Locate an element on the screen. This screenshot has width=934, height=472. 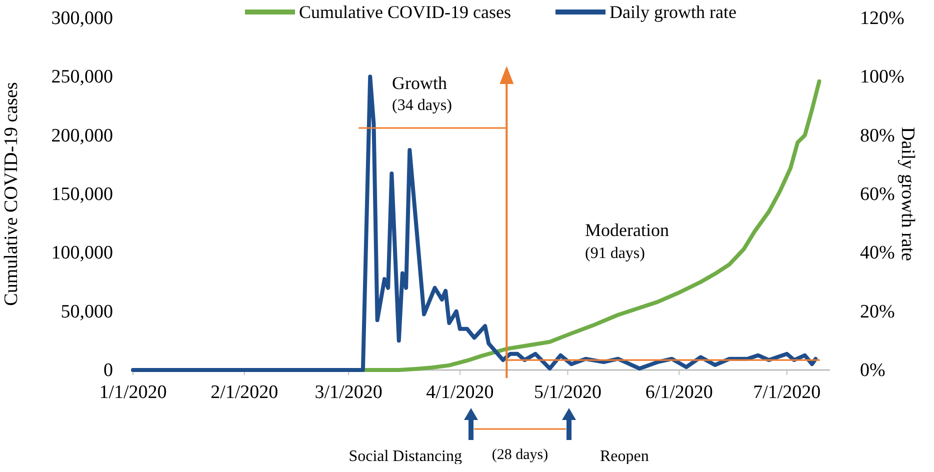
y2-tick-label: 80% is located at coordinates (877, 135).